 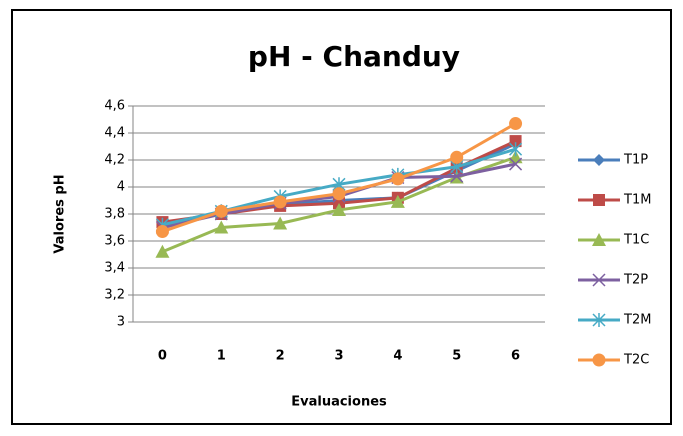 What do you see at coordinates (636, 360) in the screenshot?
I see `legend-label: T2C` at bounding box center [636, 360].